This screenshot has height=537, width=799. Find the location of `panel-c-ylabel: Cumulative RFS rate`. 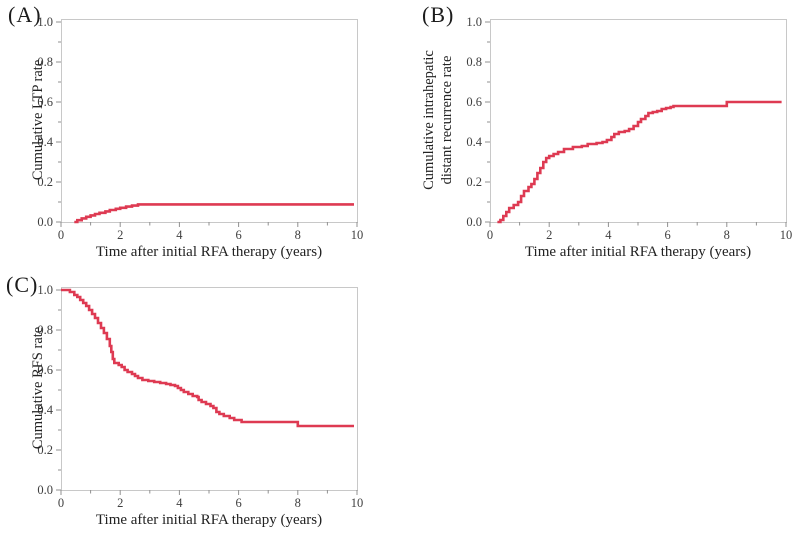

panel-c-ylabel: Cumulative RFS rate is located at coordinates (38, 388).